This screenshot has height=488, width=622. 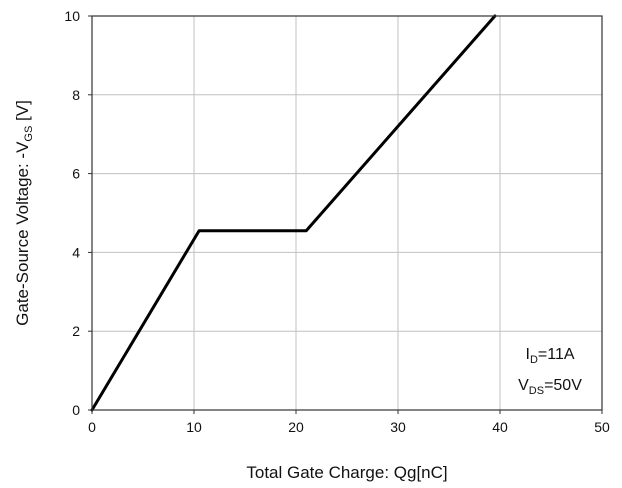 I want to click on annotation-id-main: I, so click(x=527, y=354).